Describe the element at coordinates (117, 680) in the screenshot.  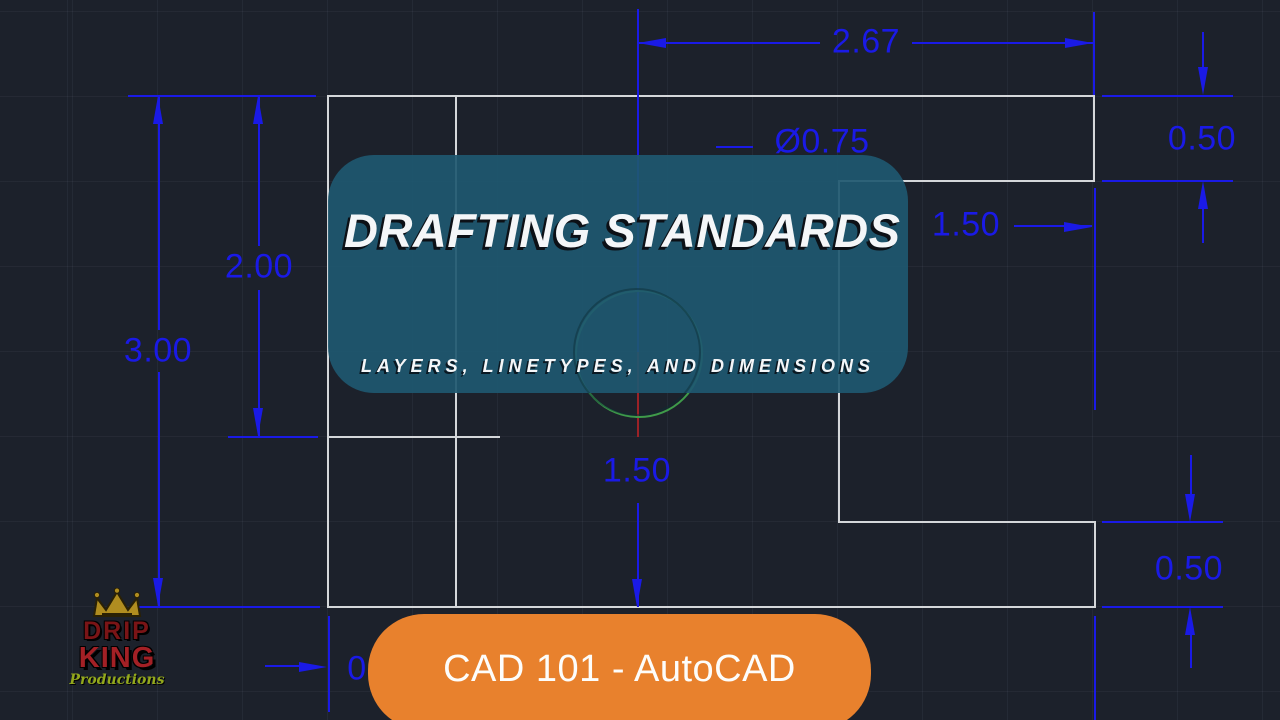
I see `logo-text-productions: Productions` at that location.